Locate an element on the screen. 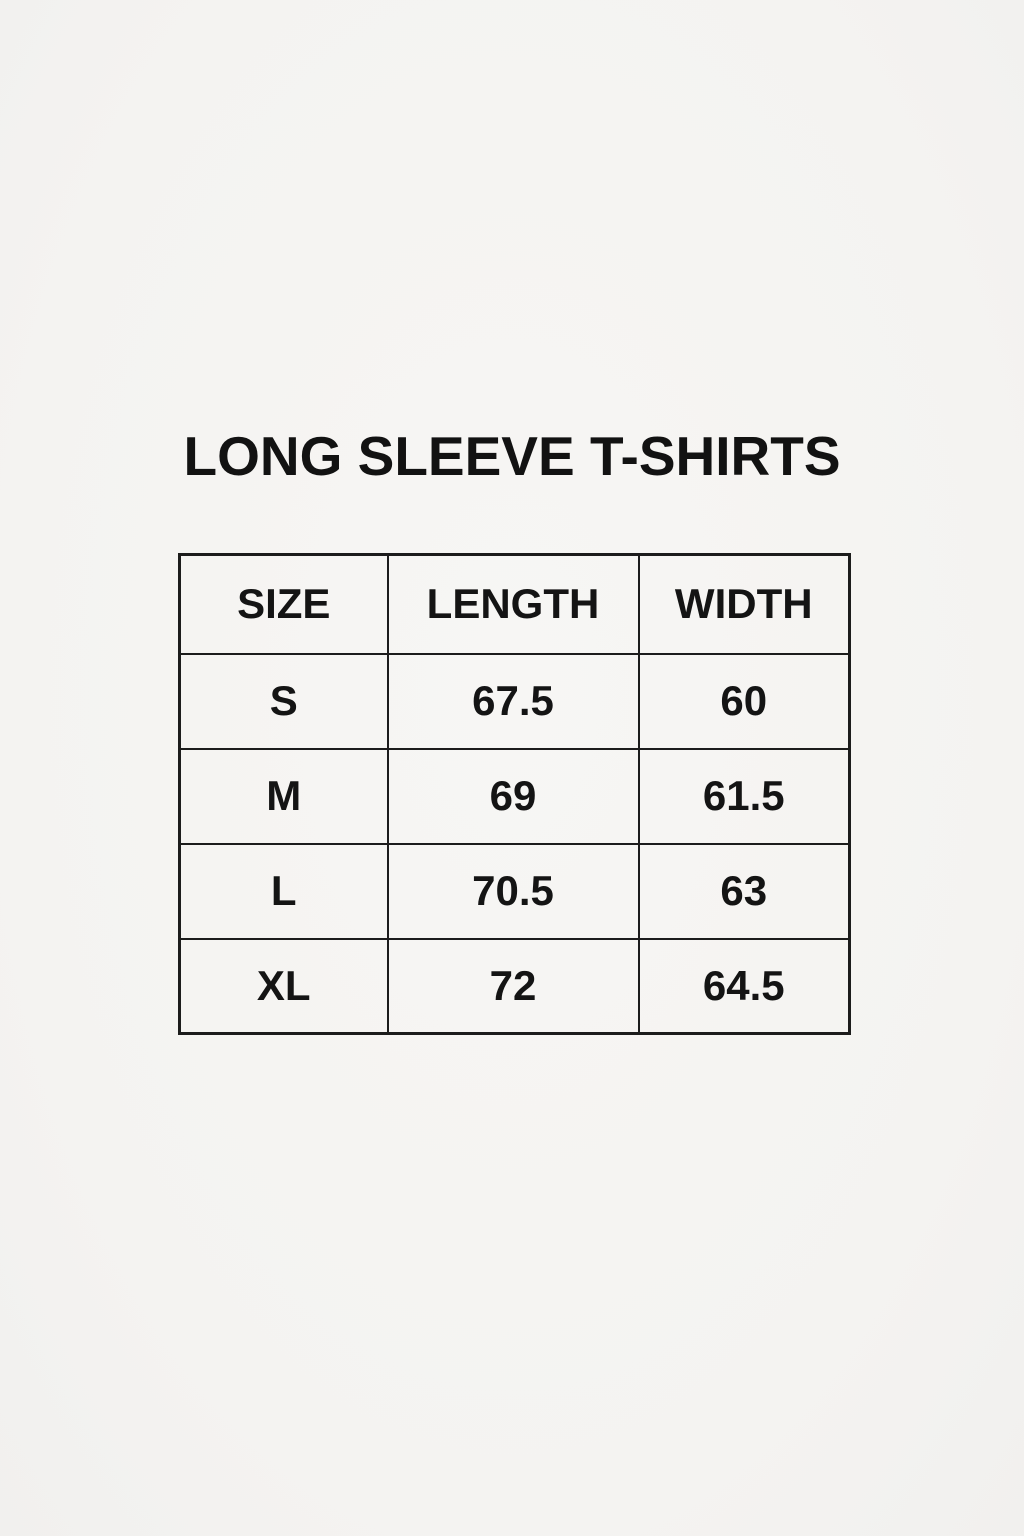 Image resolution: width=1024 pixels, height=1536 pixels. cell-s-length: 67.5 is located at coordinates (513, 701).